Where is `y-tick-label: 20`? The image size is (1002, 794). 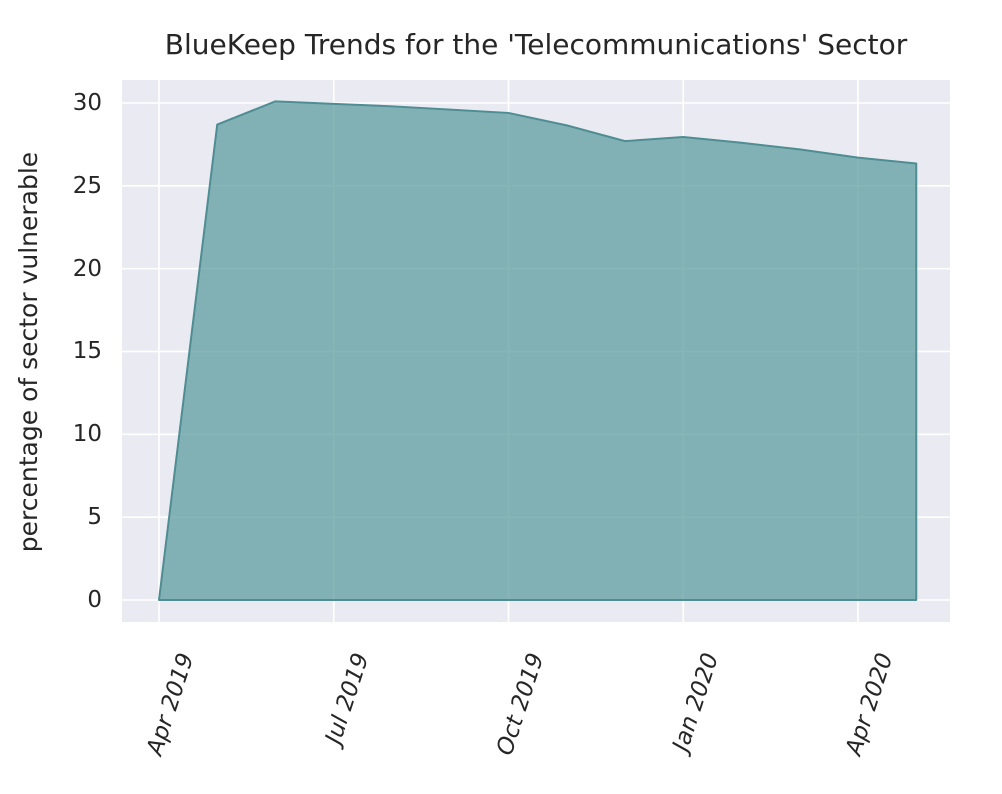
y-tick-label: 20 is located at coordinates (87, 268).